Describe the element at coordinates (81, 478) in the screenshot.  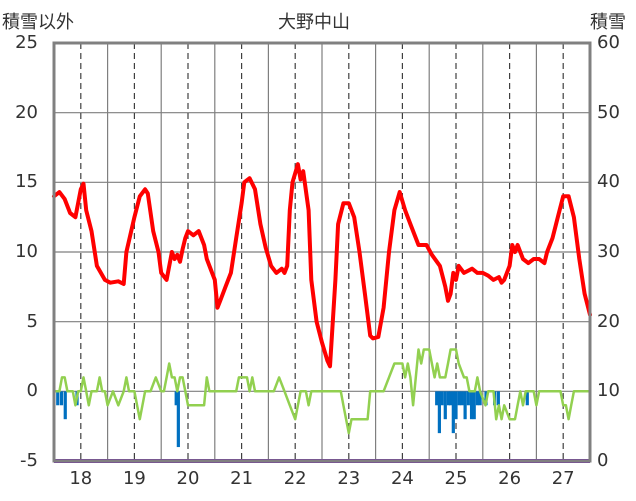
I see `x-tick-label: 18` at that location.